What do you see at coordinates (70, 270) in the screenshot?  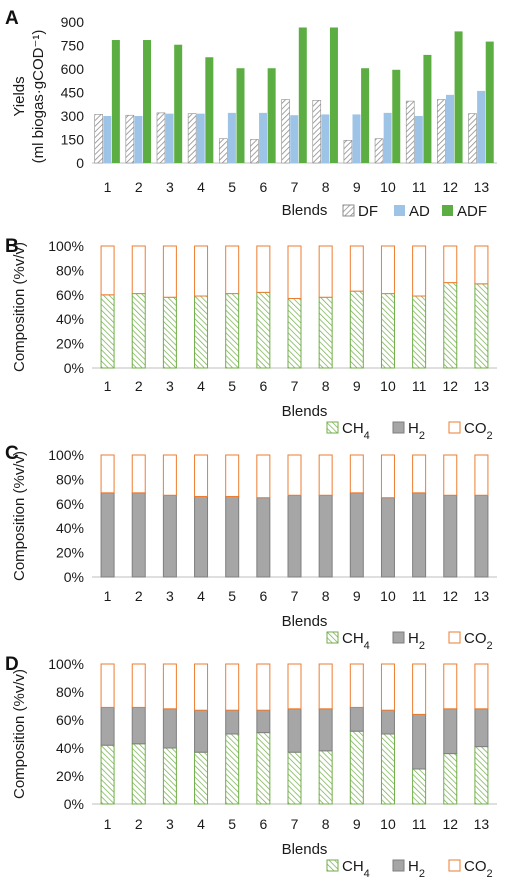 I see `y-tick-label: 80%` at bounding box center [70, 270].